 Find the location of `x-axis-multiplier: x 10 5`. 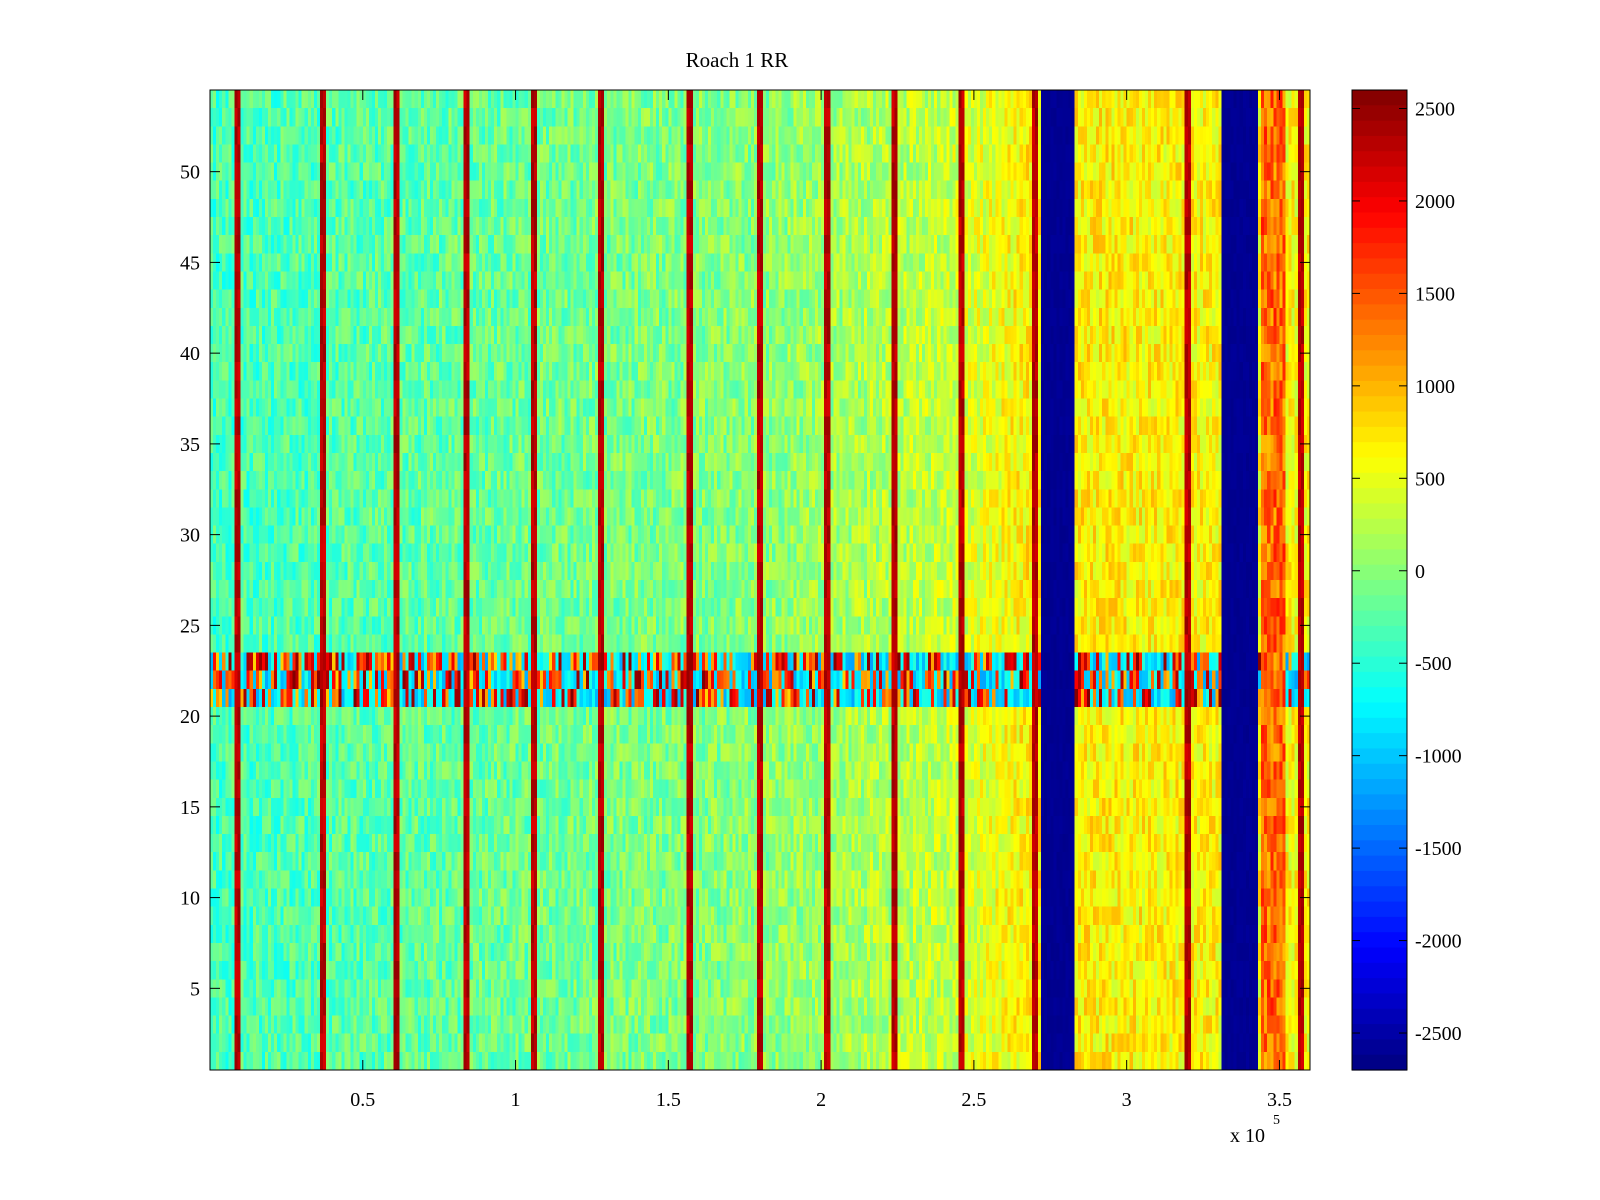

x-axis-multiplier: x 10 5 is located at coordinates (1255, 1130).